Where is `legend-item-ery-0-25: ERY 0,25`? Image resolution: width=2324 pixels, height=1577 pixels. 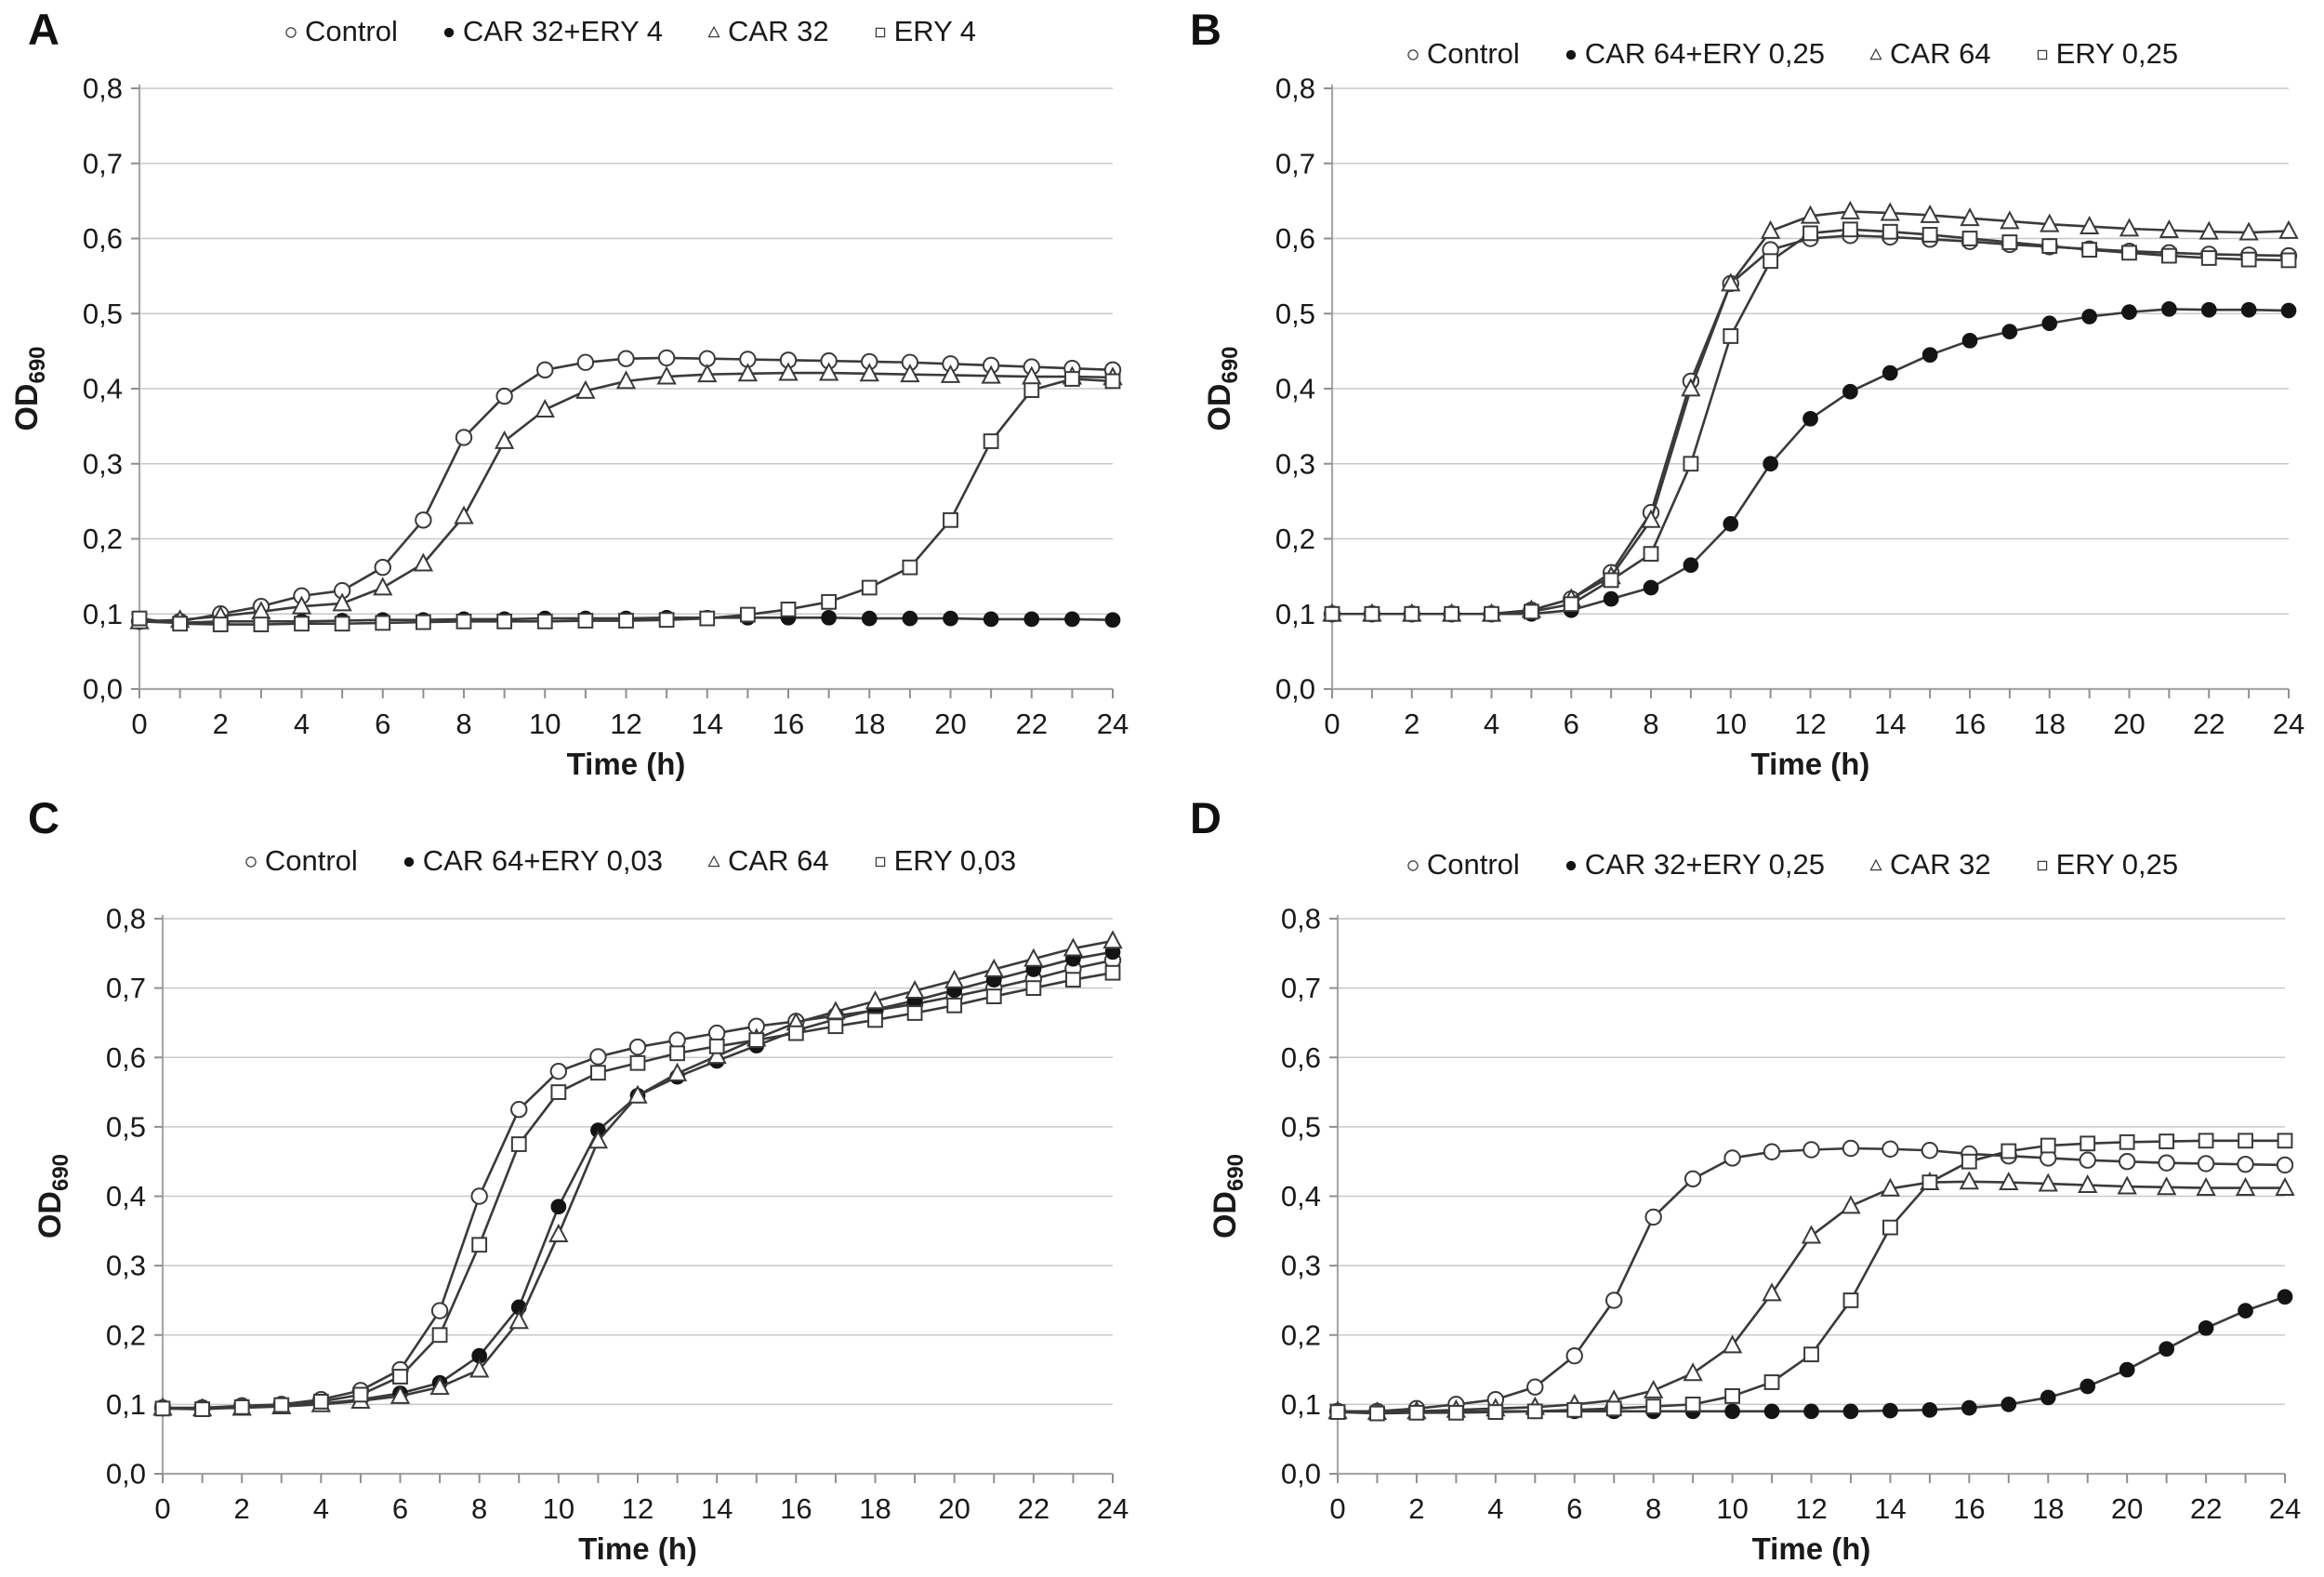
legend-item-ery-0-25: ERY 0,25 is located at coordinates (2104, 54).